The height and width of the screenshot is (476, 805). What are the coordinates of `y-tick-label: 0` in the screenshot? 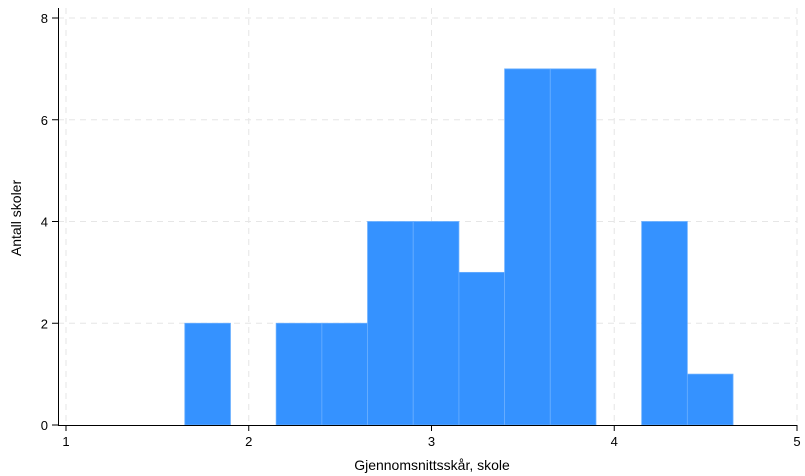 It's located at (44, 425).